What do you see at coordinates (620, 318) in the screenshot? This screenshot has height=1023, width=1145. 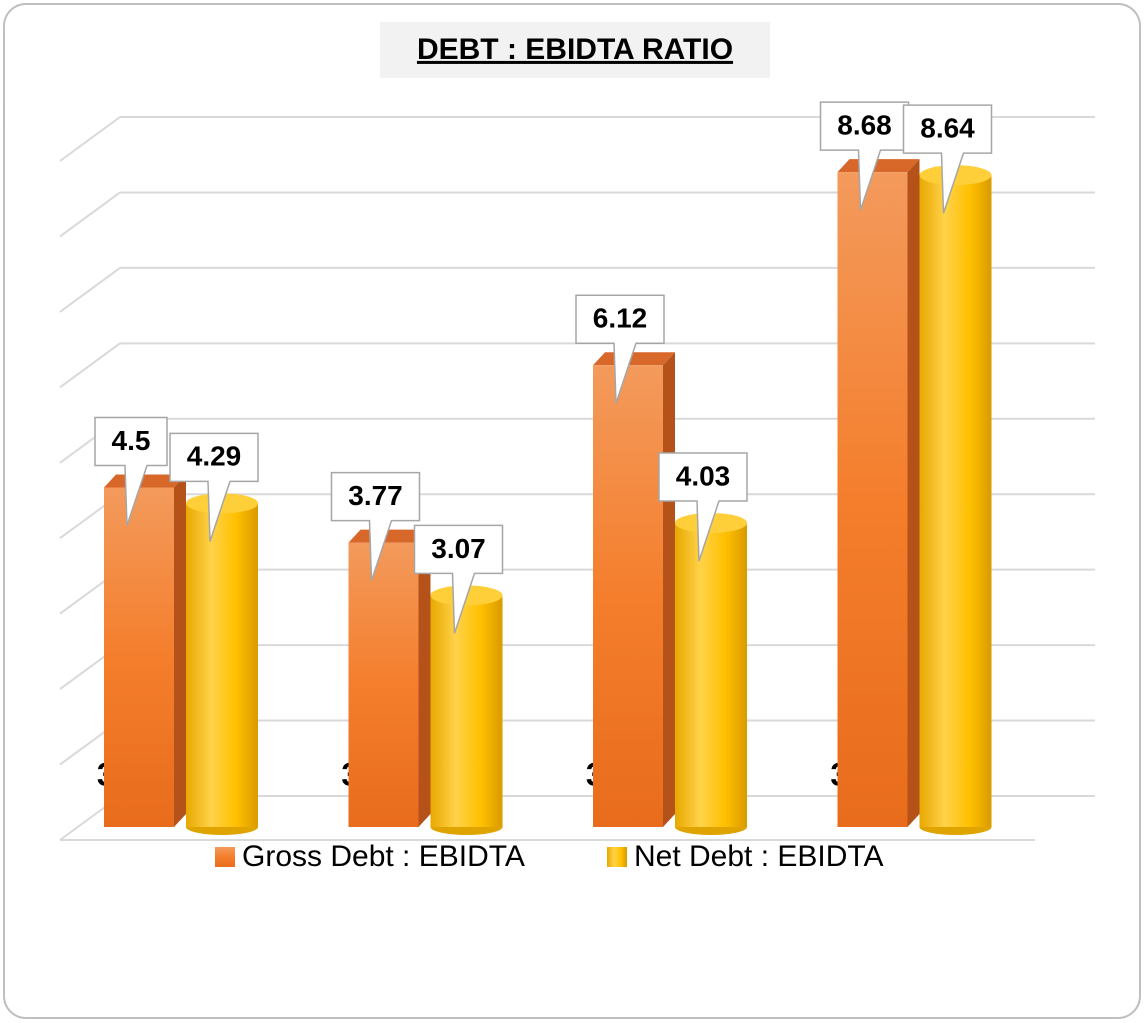 I see `data-label: 6.12` at bounding box center [620, 318].